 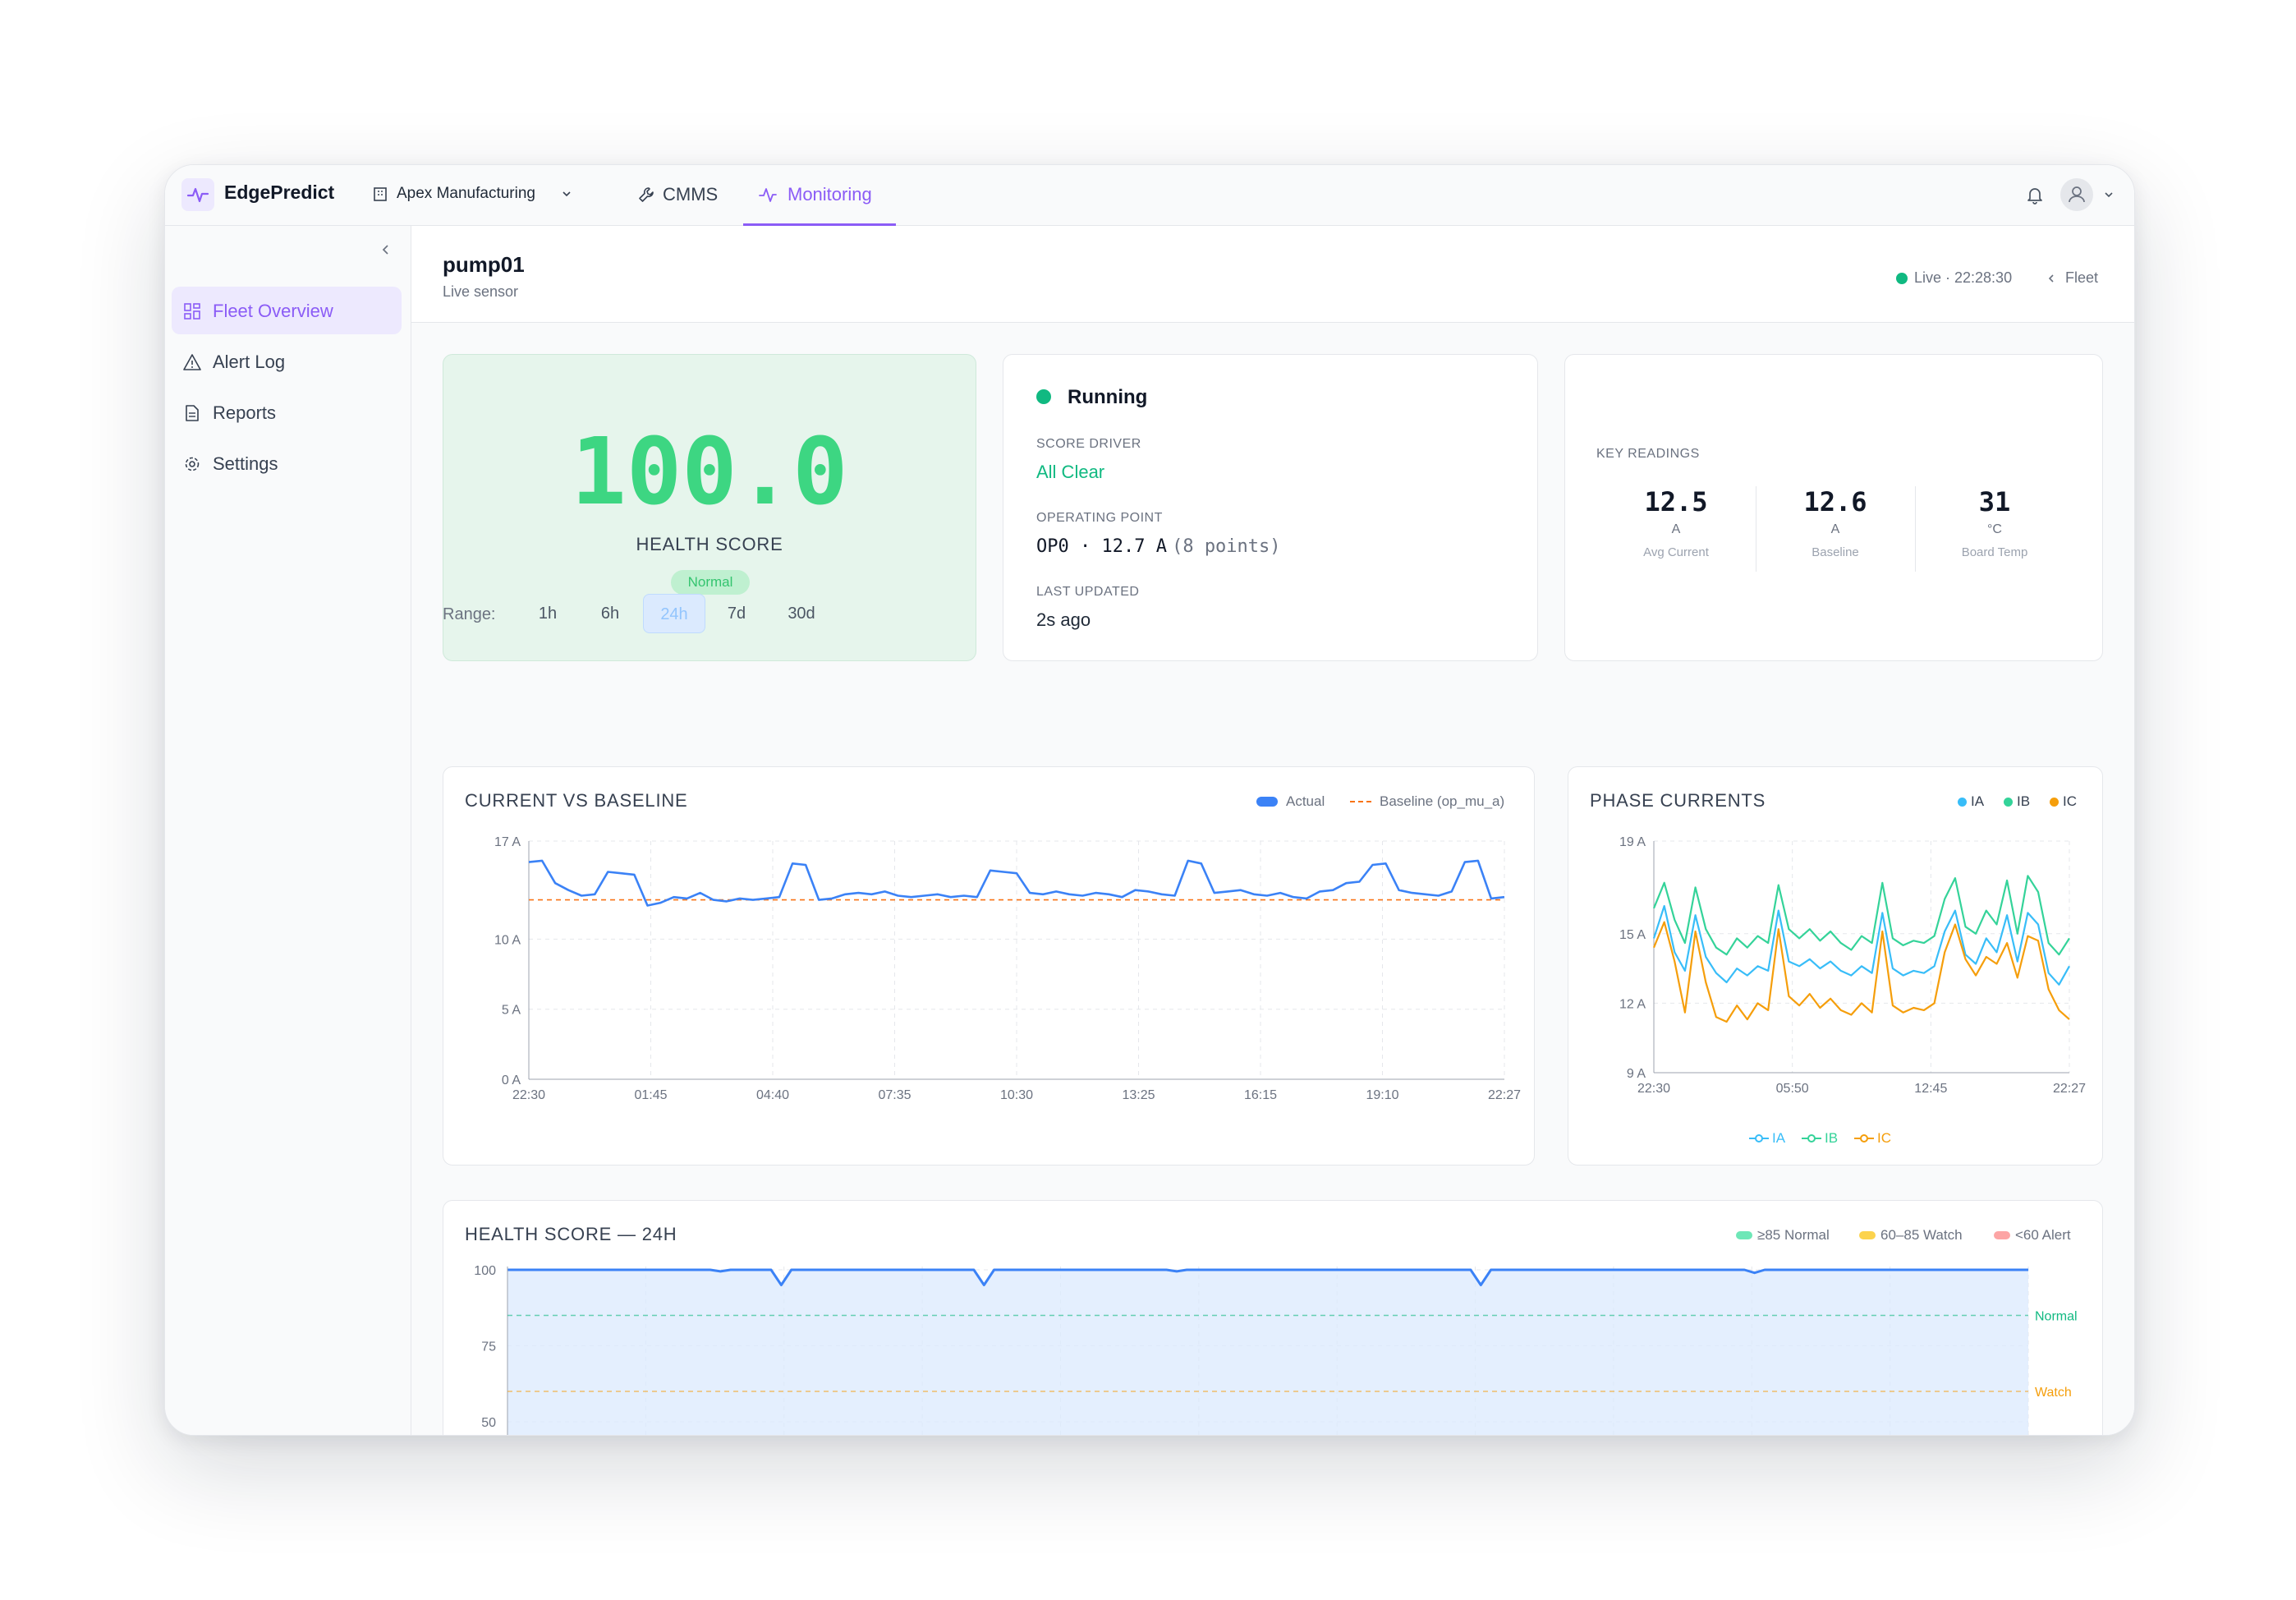 What do you see at coordinates (1930, 1089) in the screenshot?
I see `x-tick-label: 12:45` at bounding box center [1930, 1089].